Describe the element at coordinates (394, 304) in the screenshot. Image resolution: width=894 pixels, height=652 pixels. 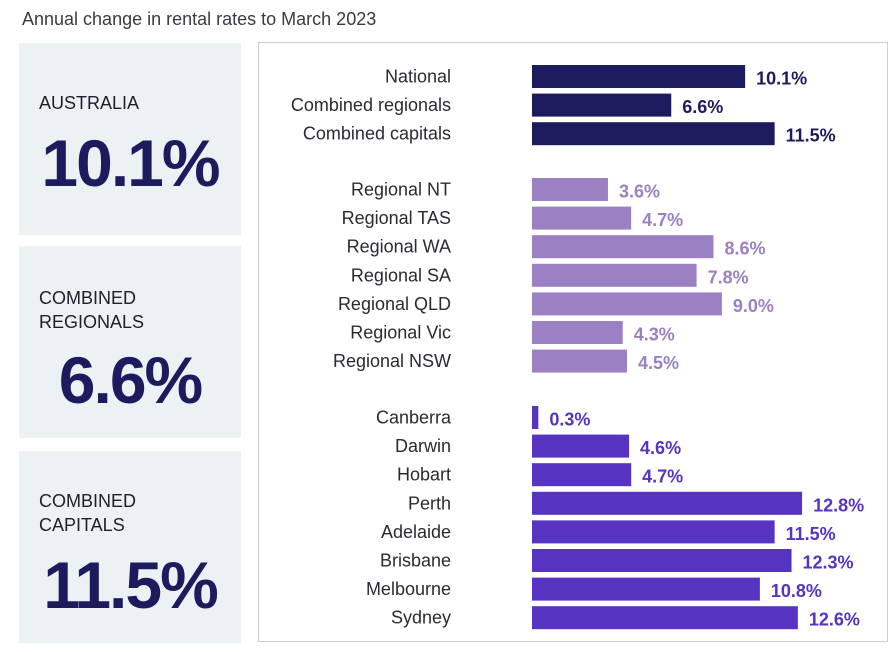
I see `category-label: Regional QLD` at that location.